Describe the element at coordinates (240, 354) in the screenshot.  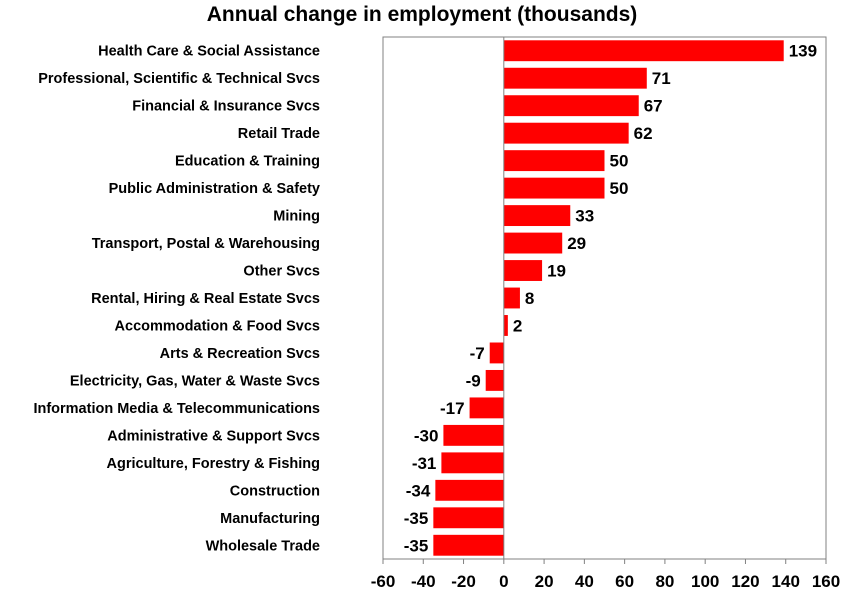
I see `category-label: Arts & Recreation Svcs` at that location.